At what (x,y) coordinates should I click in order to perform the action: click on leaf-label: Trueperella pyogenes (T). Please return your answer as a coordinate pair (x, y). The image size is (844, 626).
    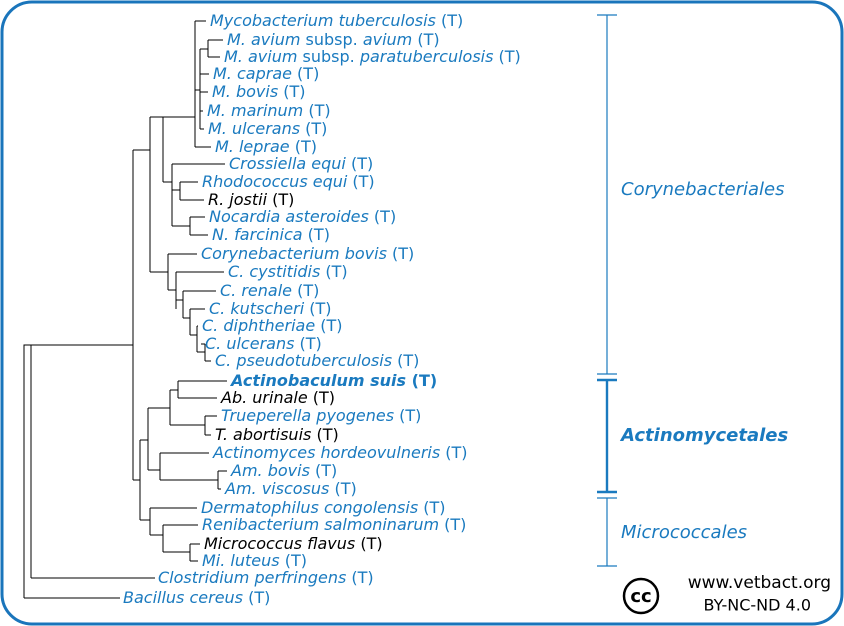
    Looking at the image, I should click on (321, 415).